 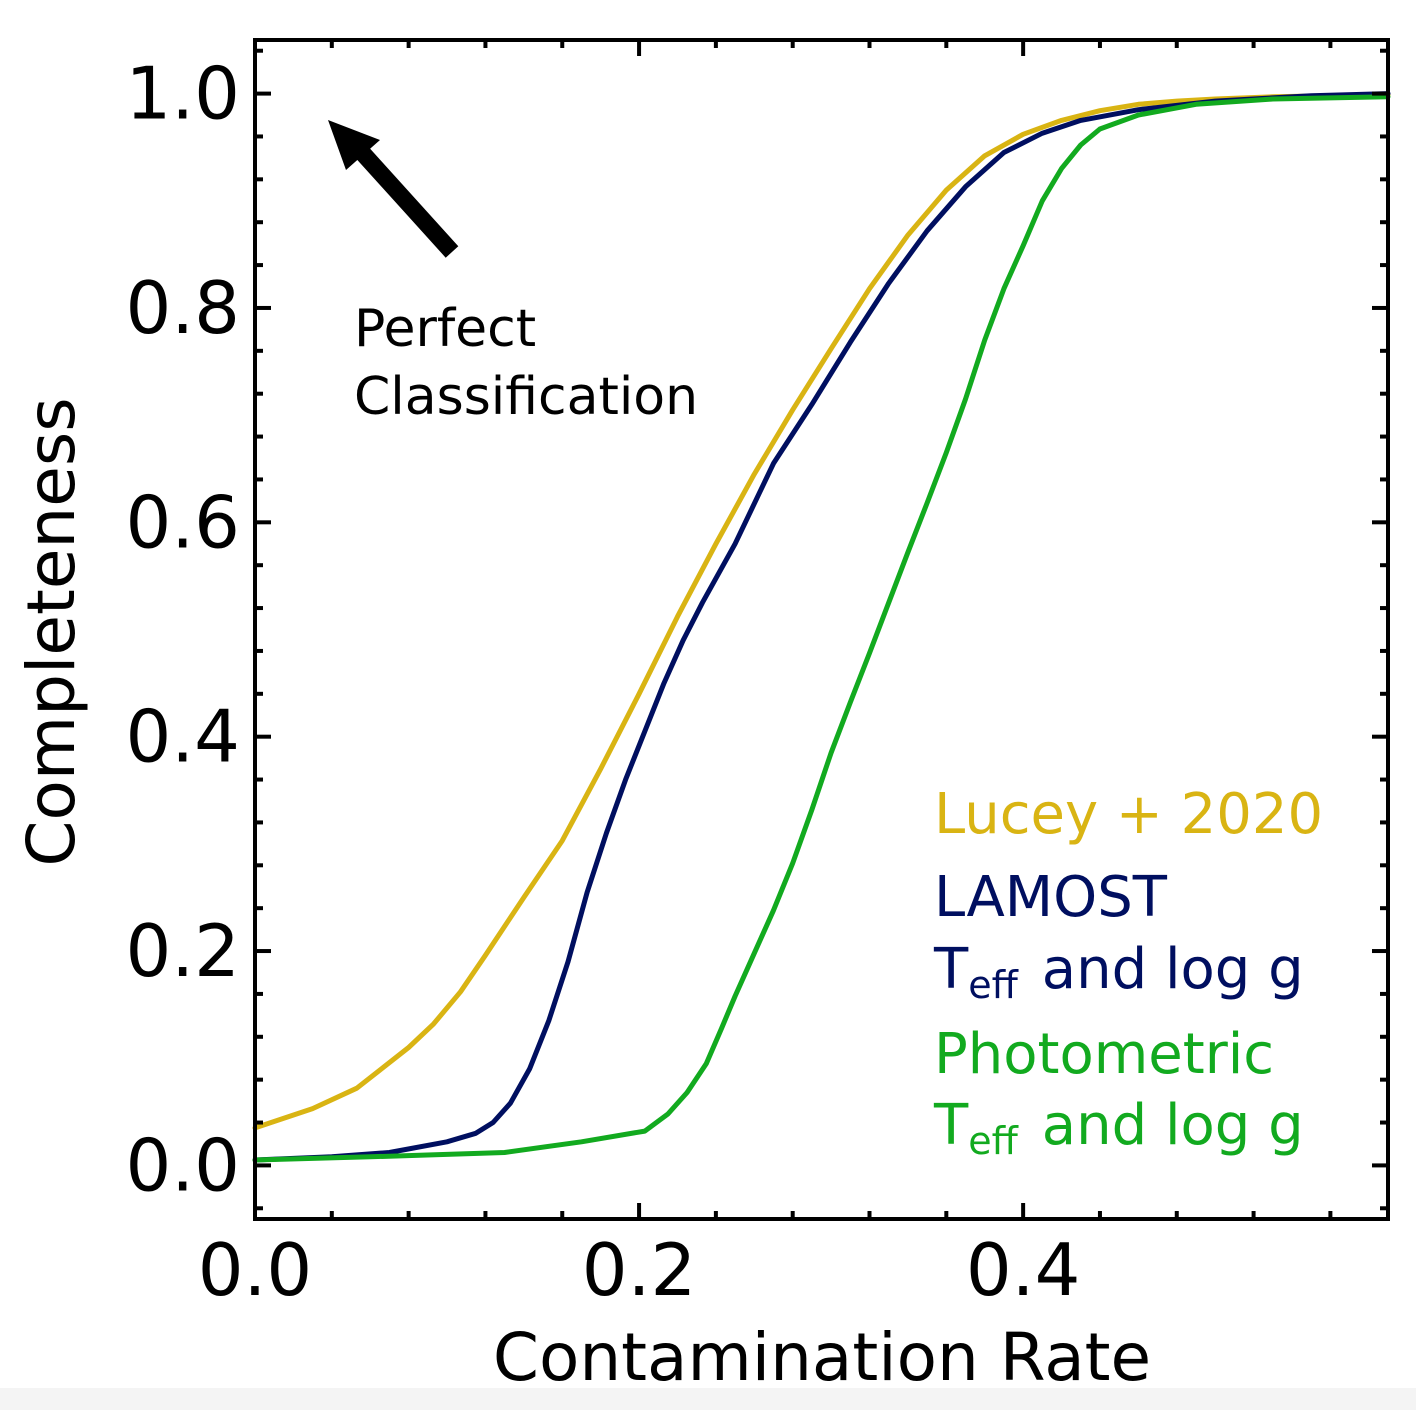 What do you see at coordinates (445, 329) in the screenshot?
I see `annotation-line-1: Perfect` at bounding box center [445, 329].